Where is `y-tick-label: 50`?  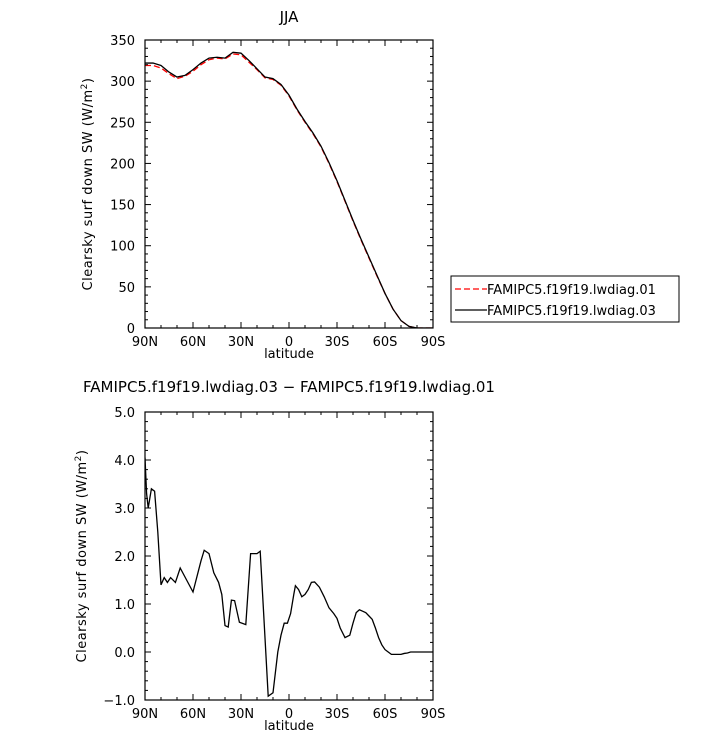
y-tick-label: 50 is located at coordinates (126, 288).